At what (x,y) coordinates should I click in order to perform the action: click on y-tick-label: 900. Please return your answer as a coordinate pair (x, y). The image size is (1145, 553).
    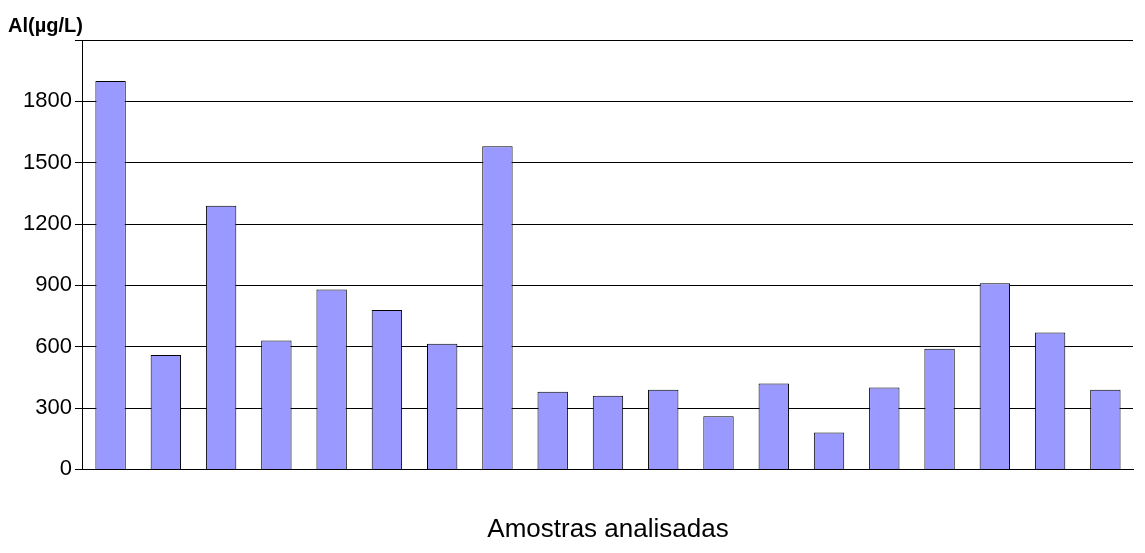
    Looking at the image, I should click on (53, 284).